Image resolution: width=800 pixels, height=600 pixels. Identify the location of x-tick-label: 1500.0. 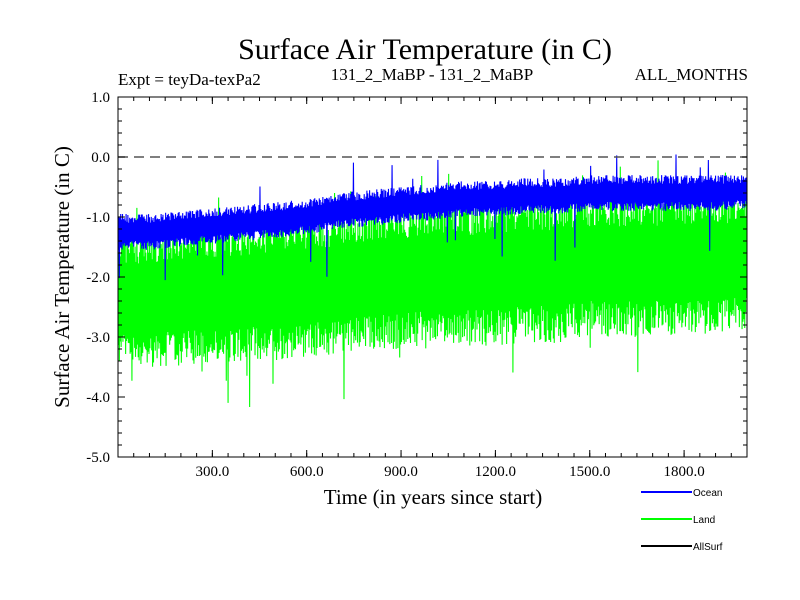
(589, 472).